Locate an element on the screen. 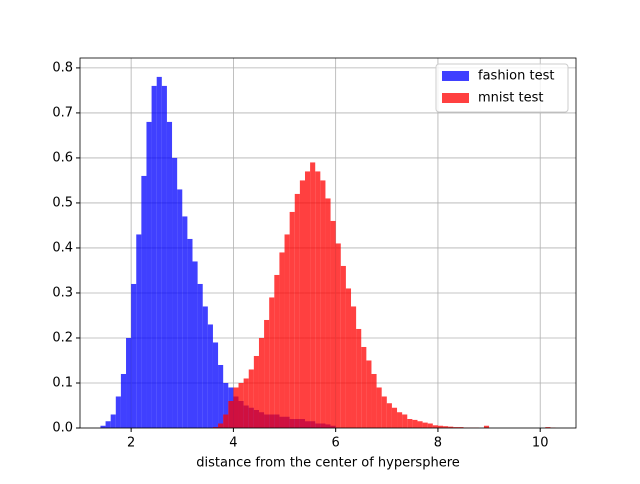 The width and height of the screenshot is (640, 484). y-tick-label: 0.1 is located at coordinates (62, 382).